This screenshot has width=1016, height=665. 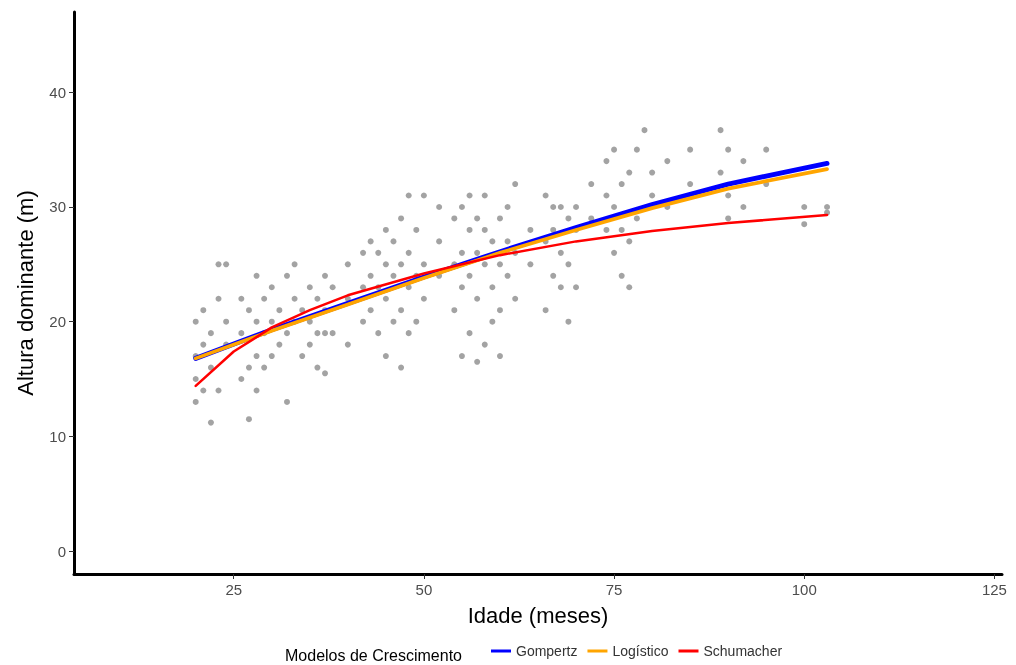 What do you see at coordinates (994, 589) in the screenshot?
I see `x-tick-label: 125` at bounding box center [994, 589].